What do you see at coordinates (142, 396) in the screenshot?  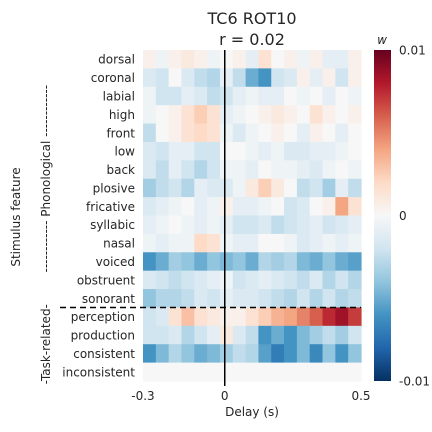 I see `x-tick-label: -0.3` at bounding box center [142, 396].